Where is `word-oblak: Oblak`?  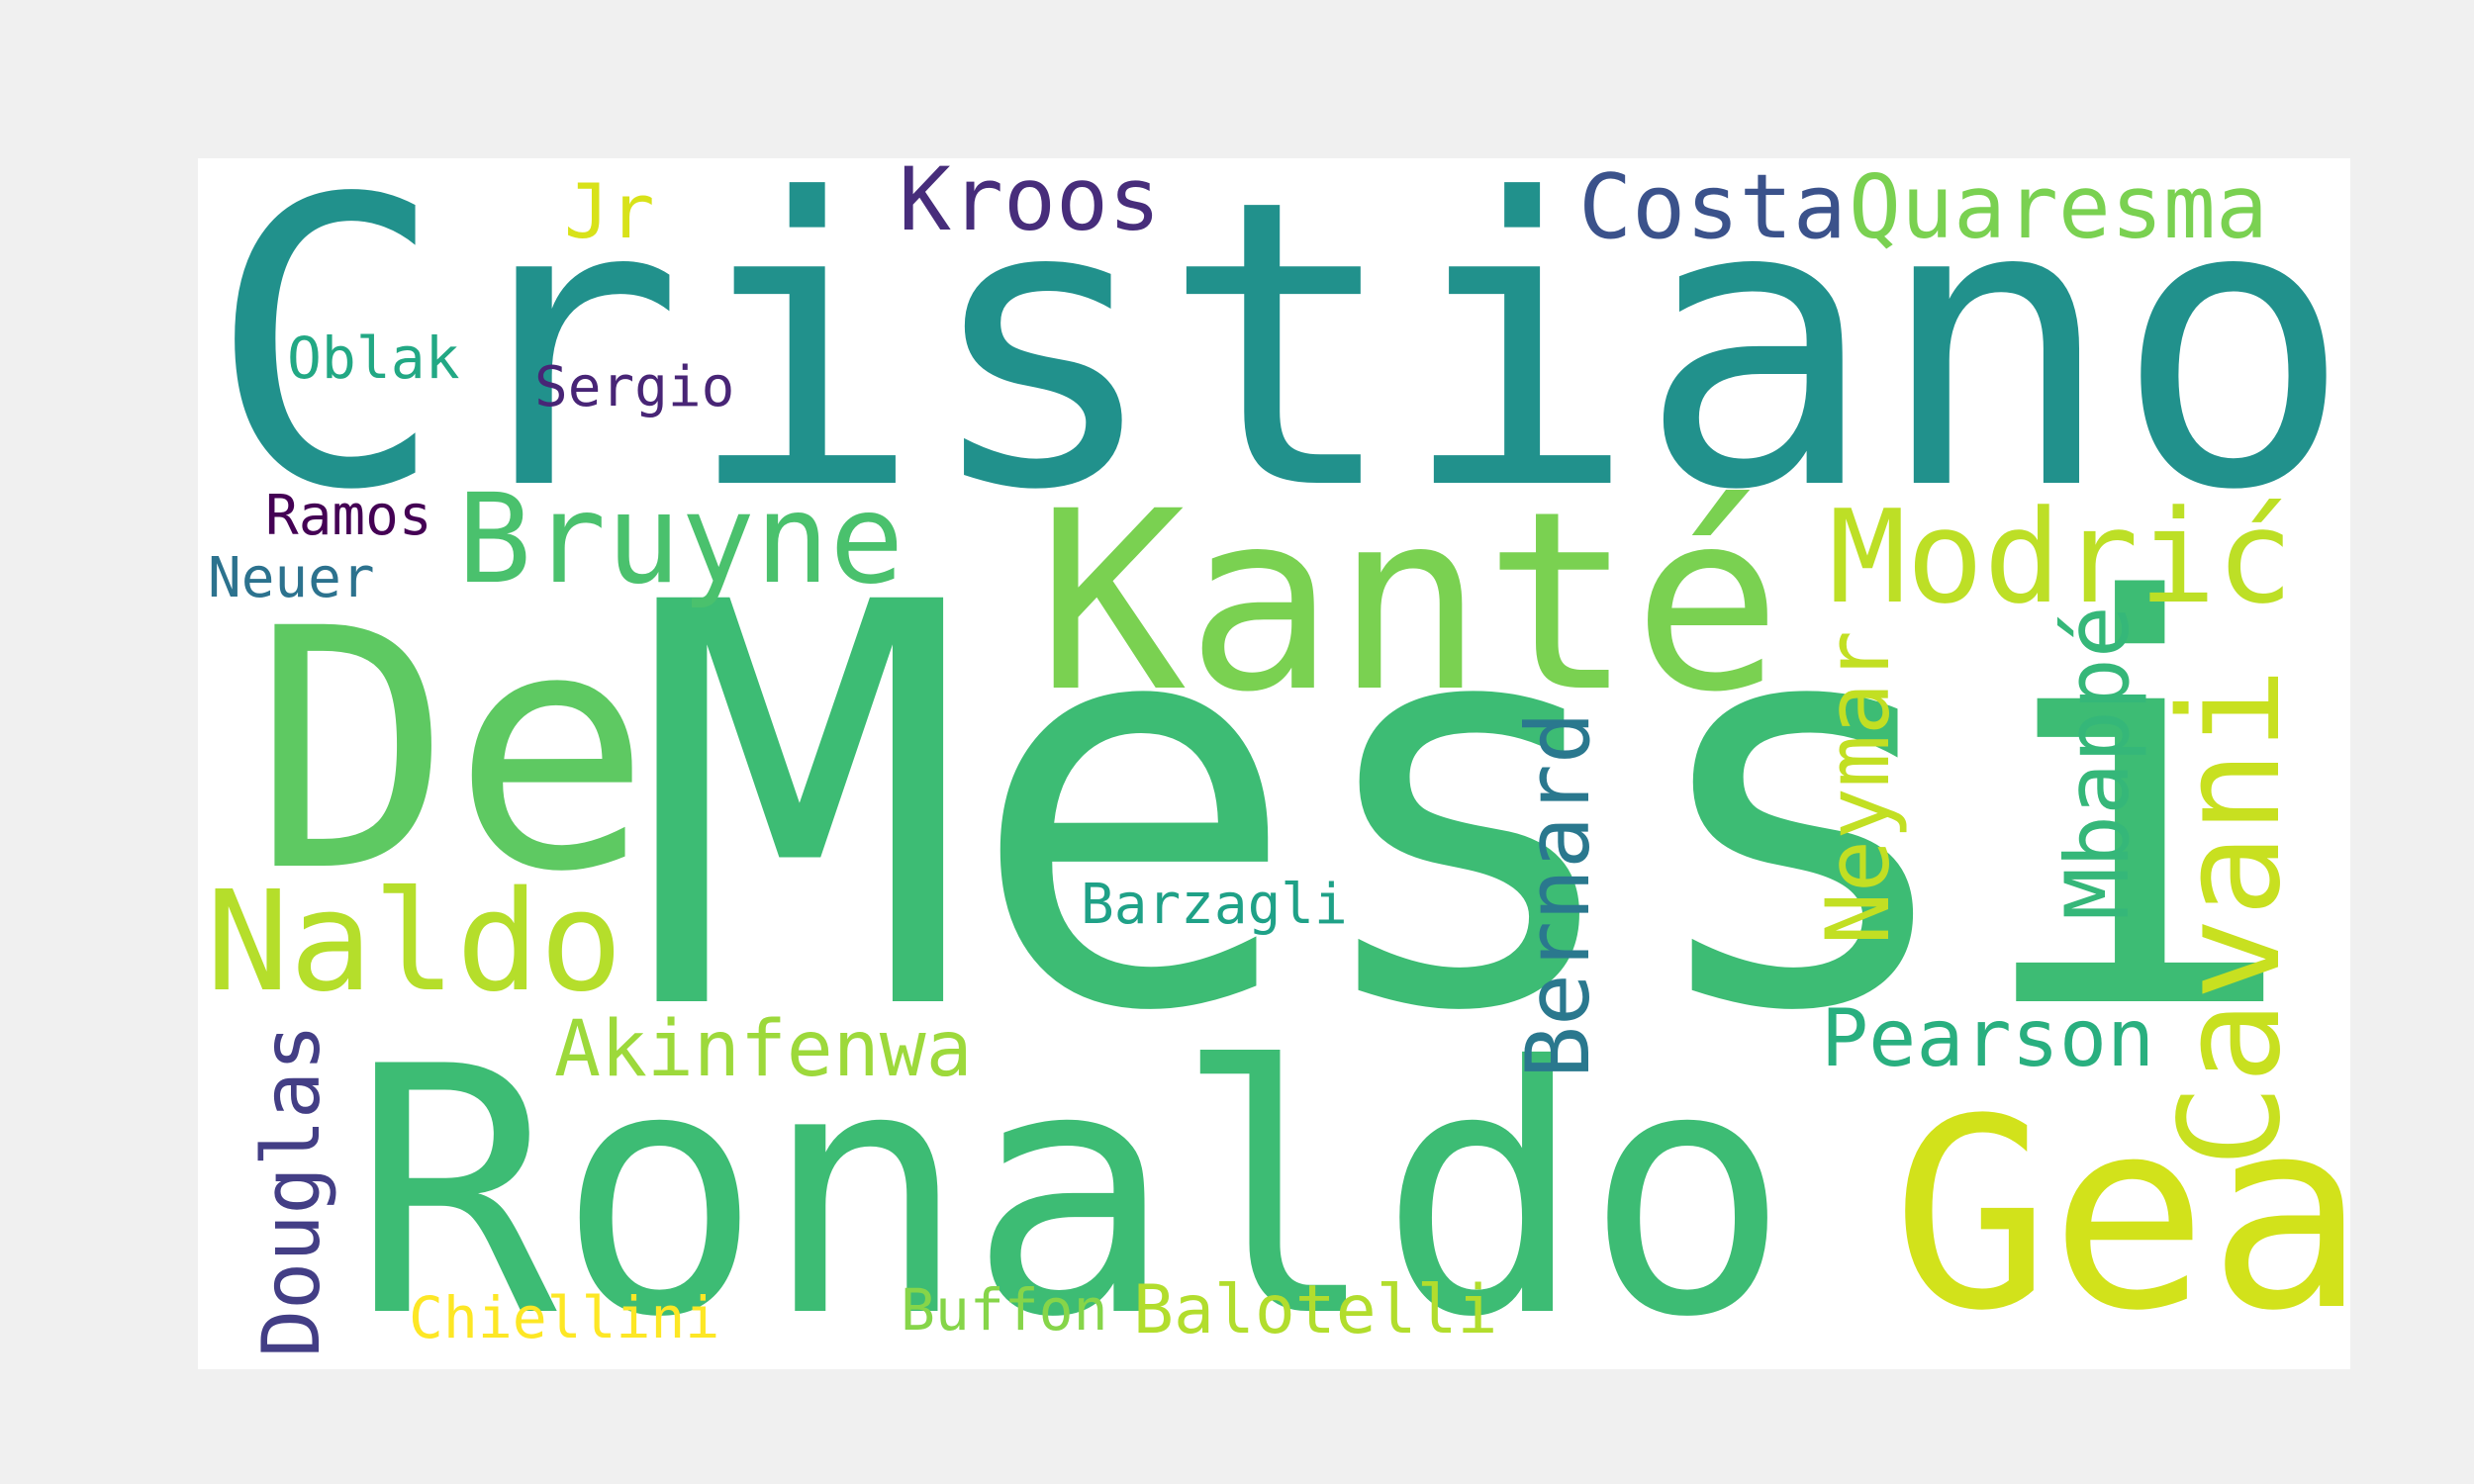 word-oblak: Oblak is located at coordinates (374, 358).